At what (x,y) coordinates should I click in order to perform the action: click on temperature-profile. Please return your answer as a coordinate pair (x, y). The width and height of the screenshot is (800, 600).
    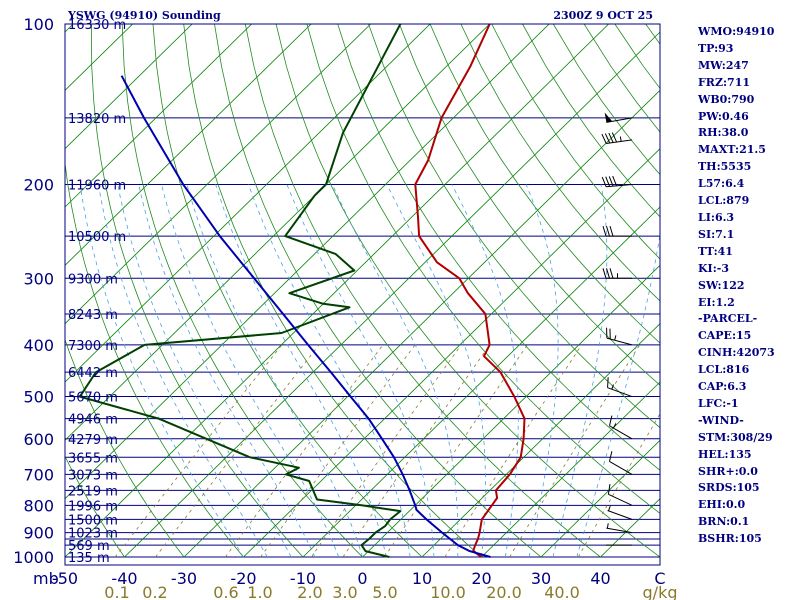
    Looking at the image, I should click on (470, 291).